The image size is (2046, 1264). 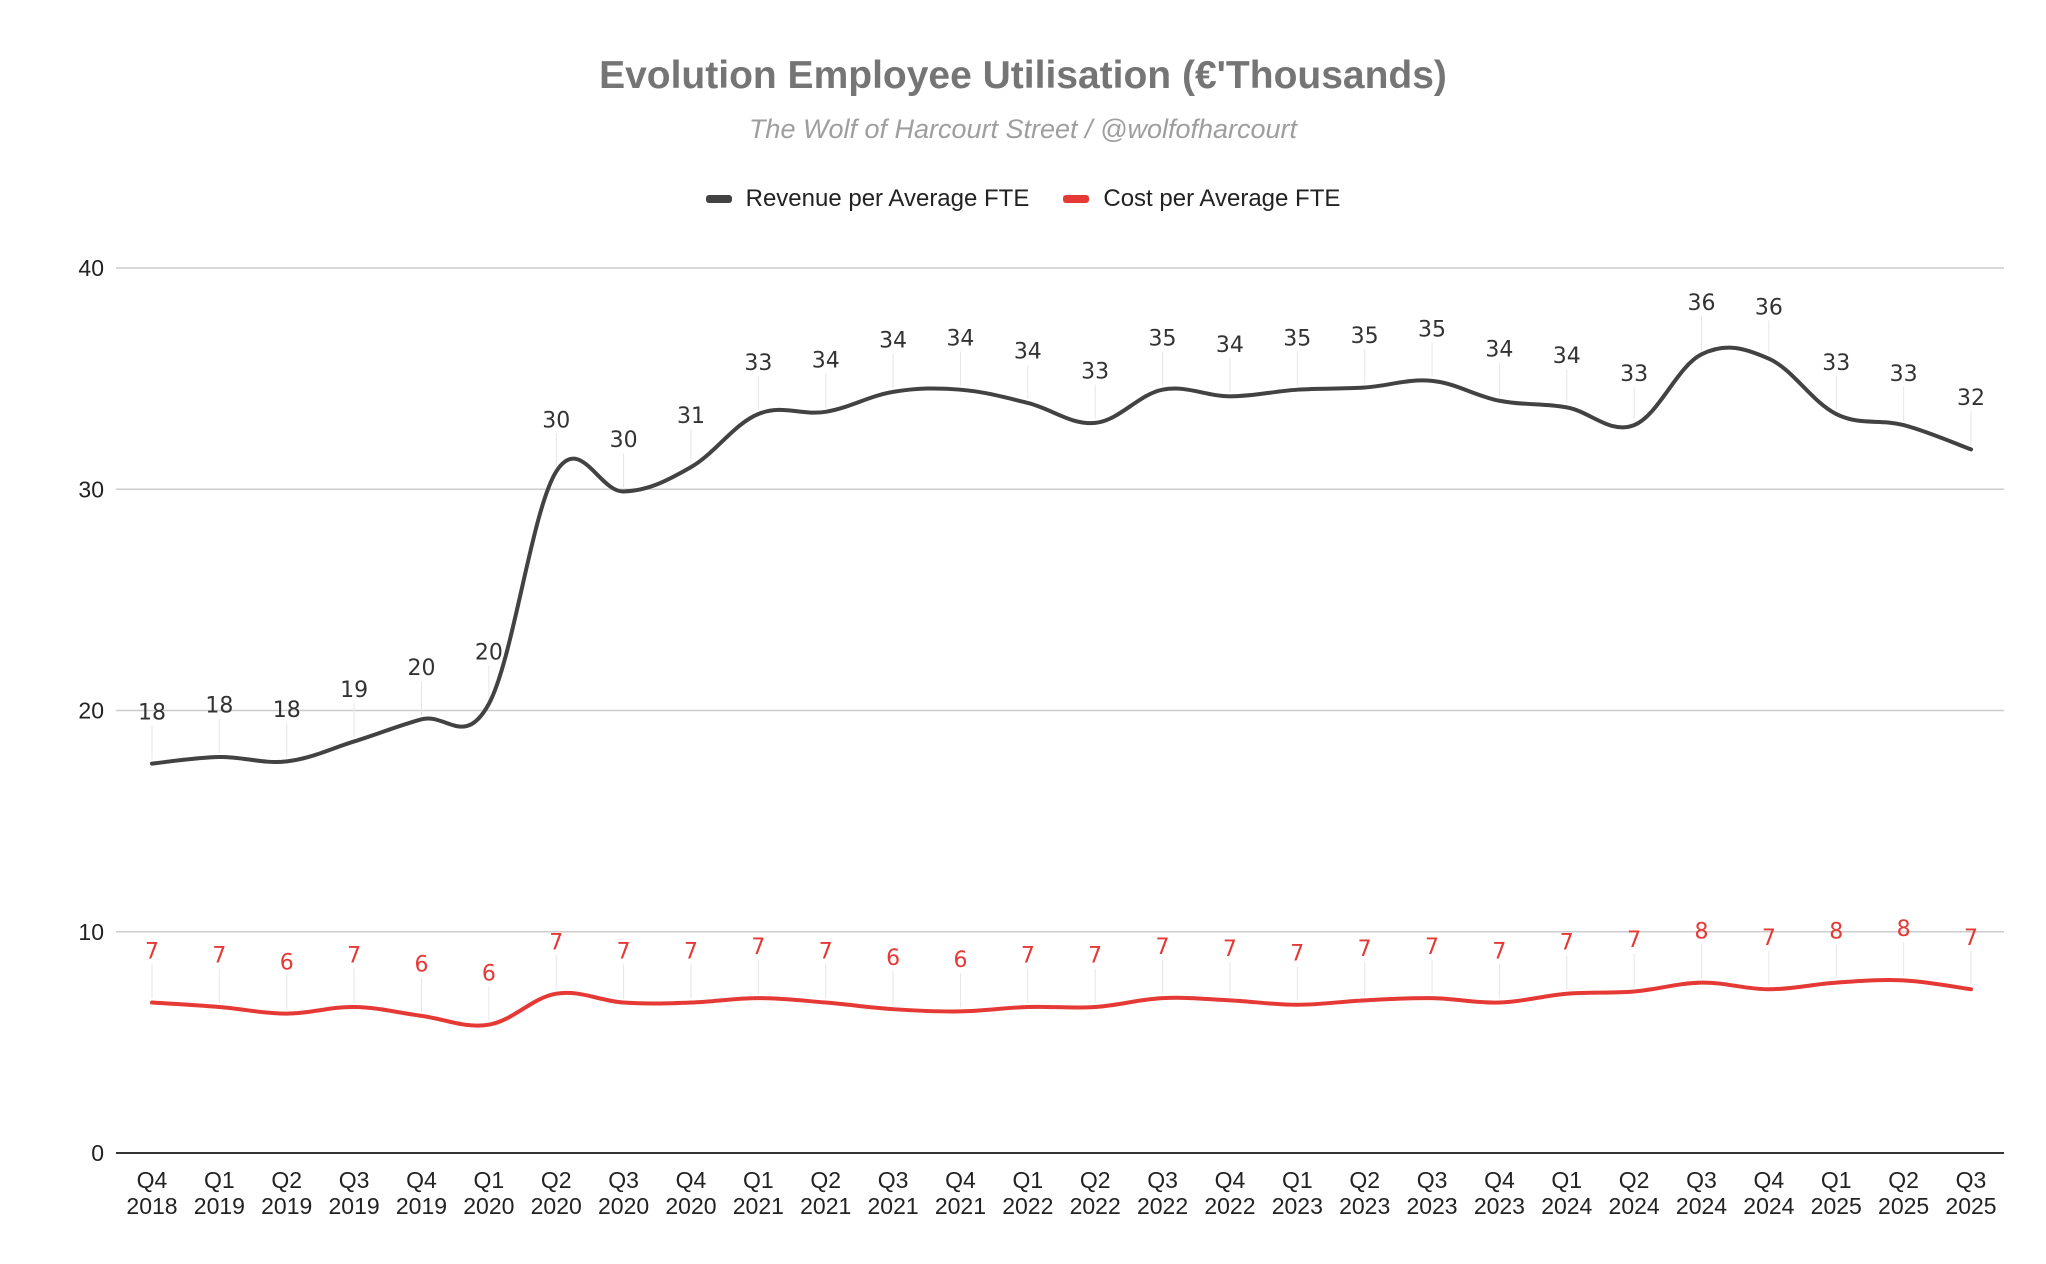 I want to click on legend-item-revenue: Revenue per Average FTE, so click(x=867, y=199).